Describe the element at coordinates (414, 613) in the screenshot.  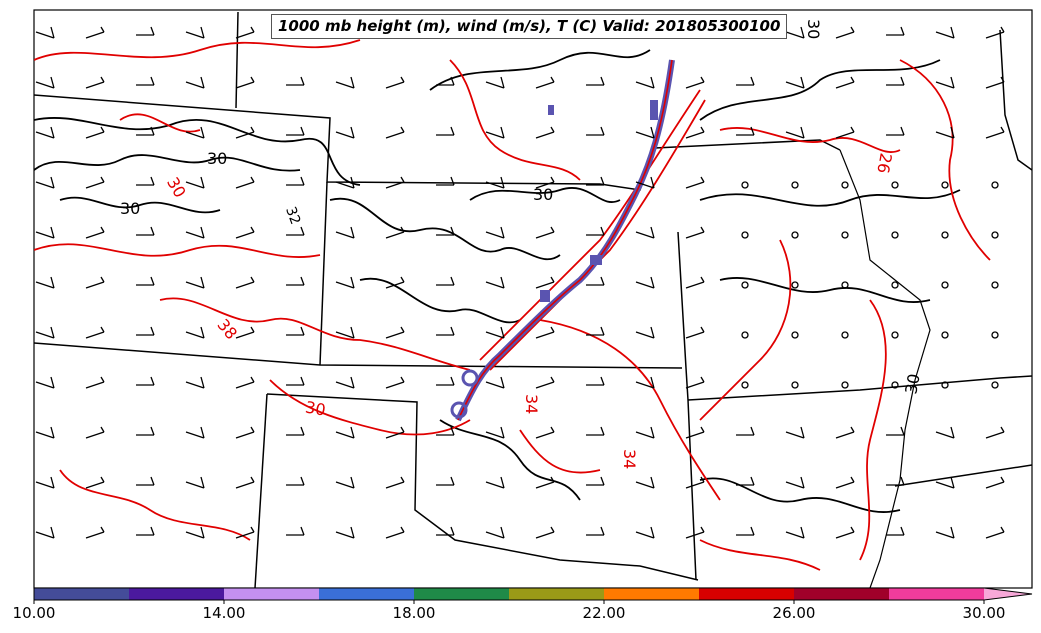
I see `colorbar-tick-label: 18.00` at that location.